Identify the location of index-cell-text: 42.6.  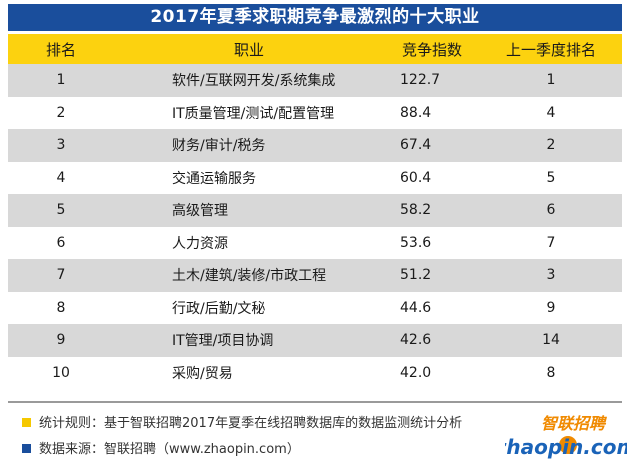
(416, 340).